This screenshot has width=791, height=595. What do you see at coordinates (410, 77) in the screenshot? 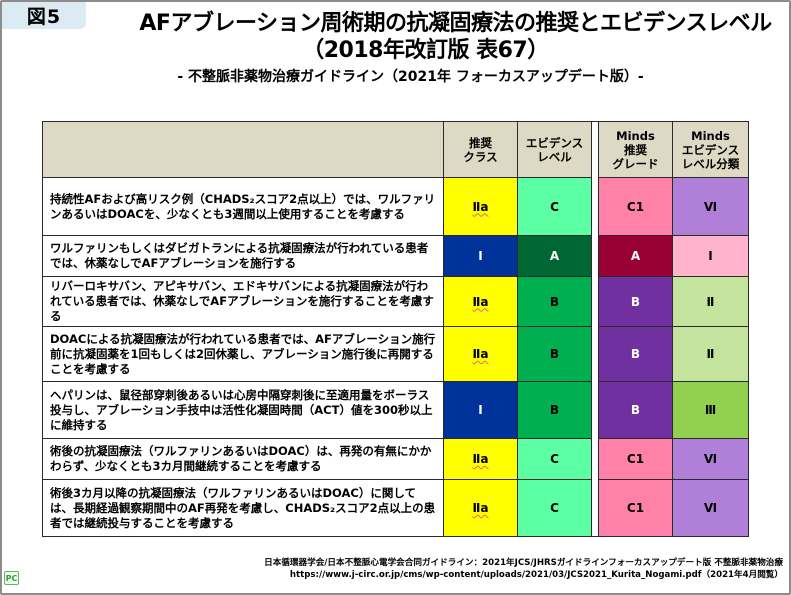
I see `slide-subtitle: - 不整脈非薬物治療ガイドライン（2021年 フォーカスアップデート版）-` at bounding box center [410, 77].